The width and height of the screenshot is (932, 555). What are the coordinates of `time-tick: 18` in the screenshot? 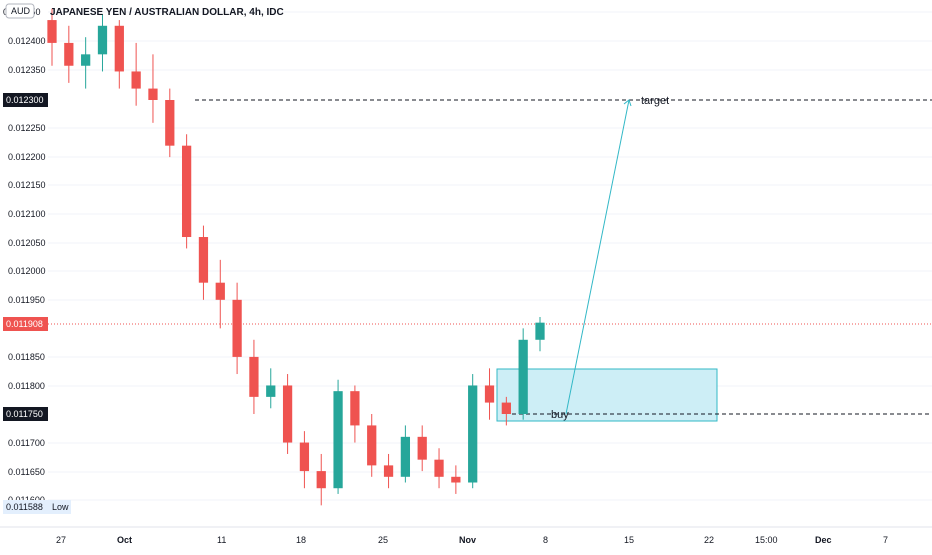 It's located at (301, 540).